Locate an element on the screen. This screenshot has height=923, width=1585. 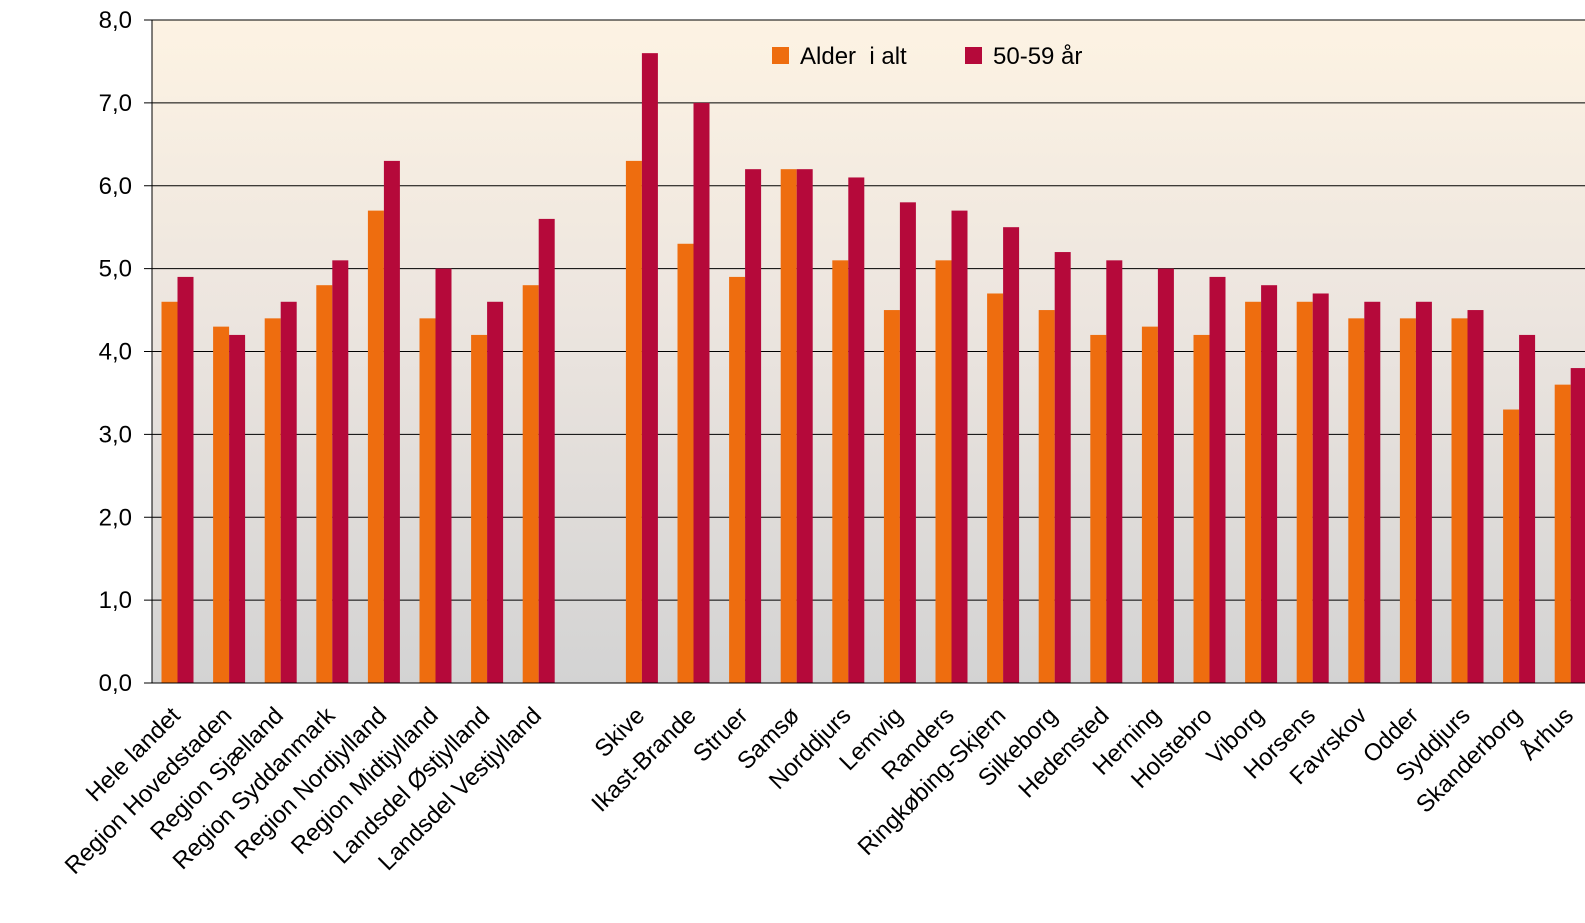
y-axis-ticks: 0,0 1,0 2,0 3,0 4,0 5,0 6,0 7,0 8,0 is located at coordinates (125, 352).